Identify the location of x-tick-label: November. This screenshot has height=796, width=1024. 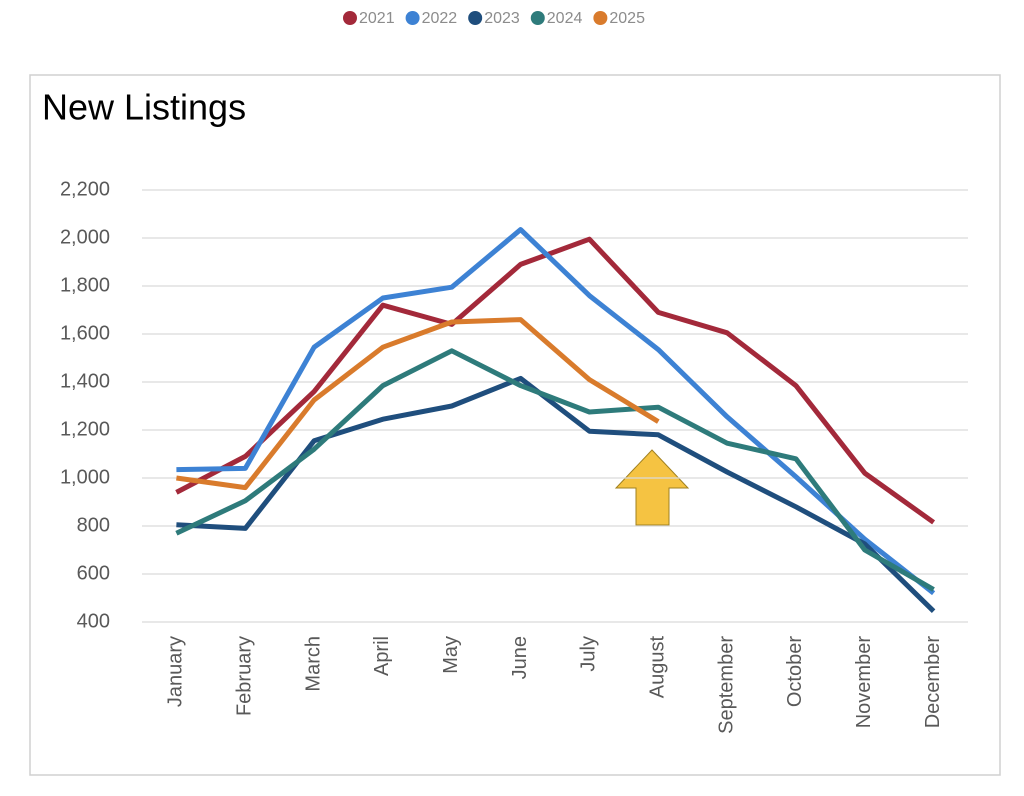
(864, 682).